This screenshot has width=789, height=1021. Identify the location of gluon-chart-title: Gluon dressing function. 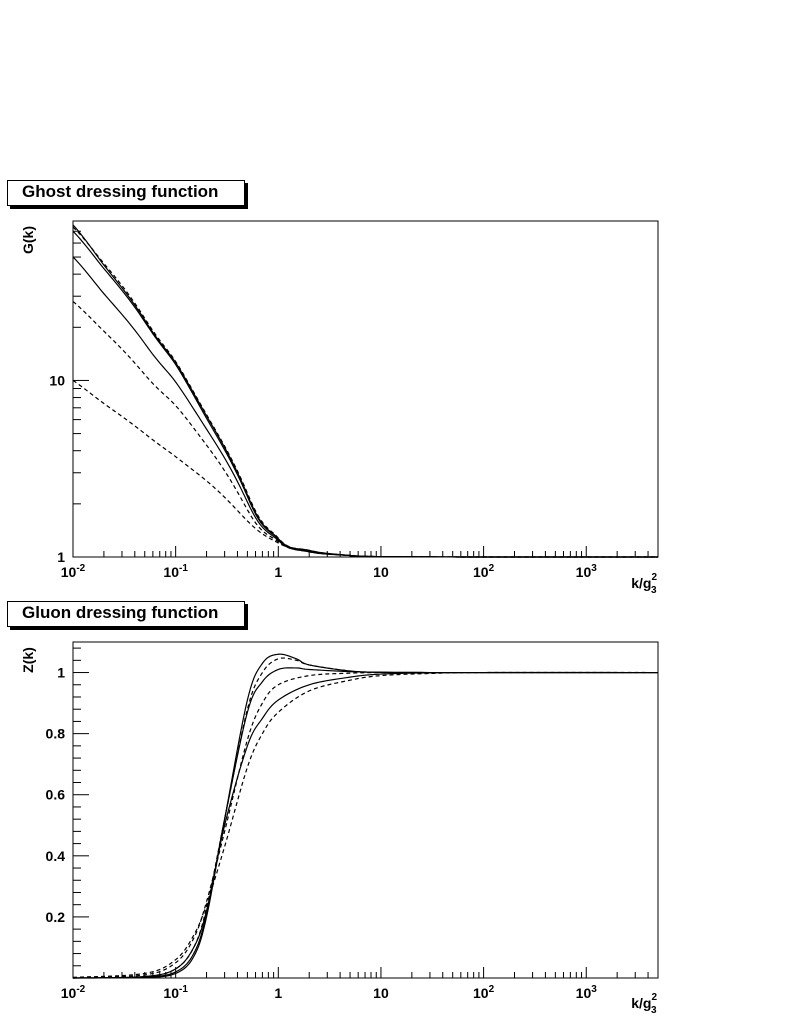
(126, 614).